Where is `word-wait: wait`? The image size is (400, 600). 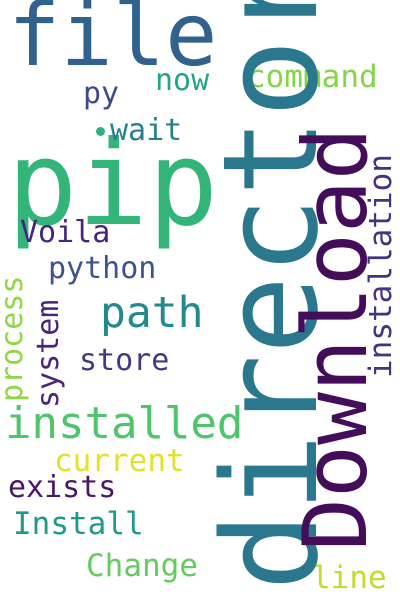
word-wait: wait is located at coordinates (146, 130).